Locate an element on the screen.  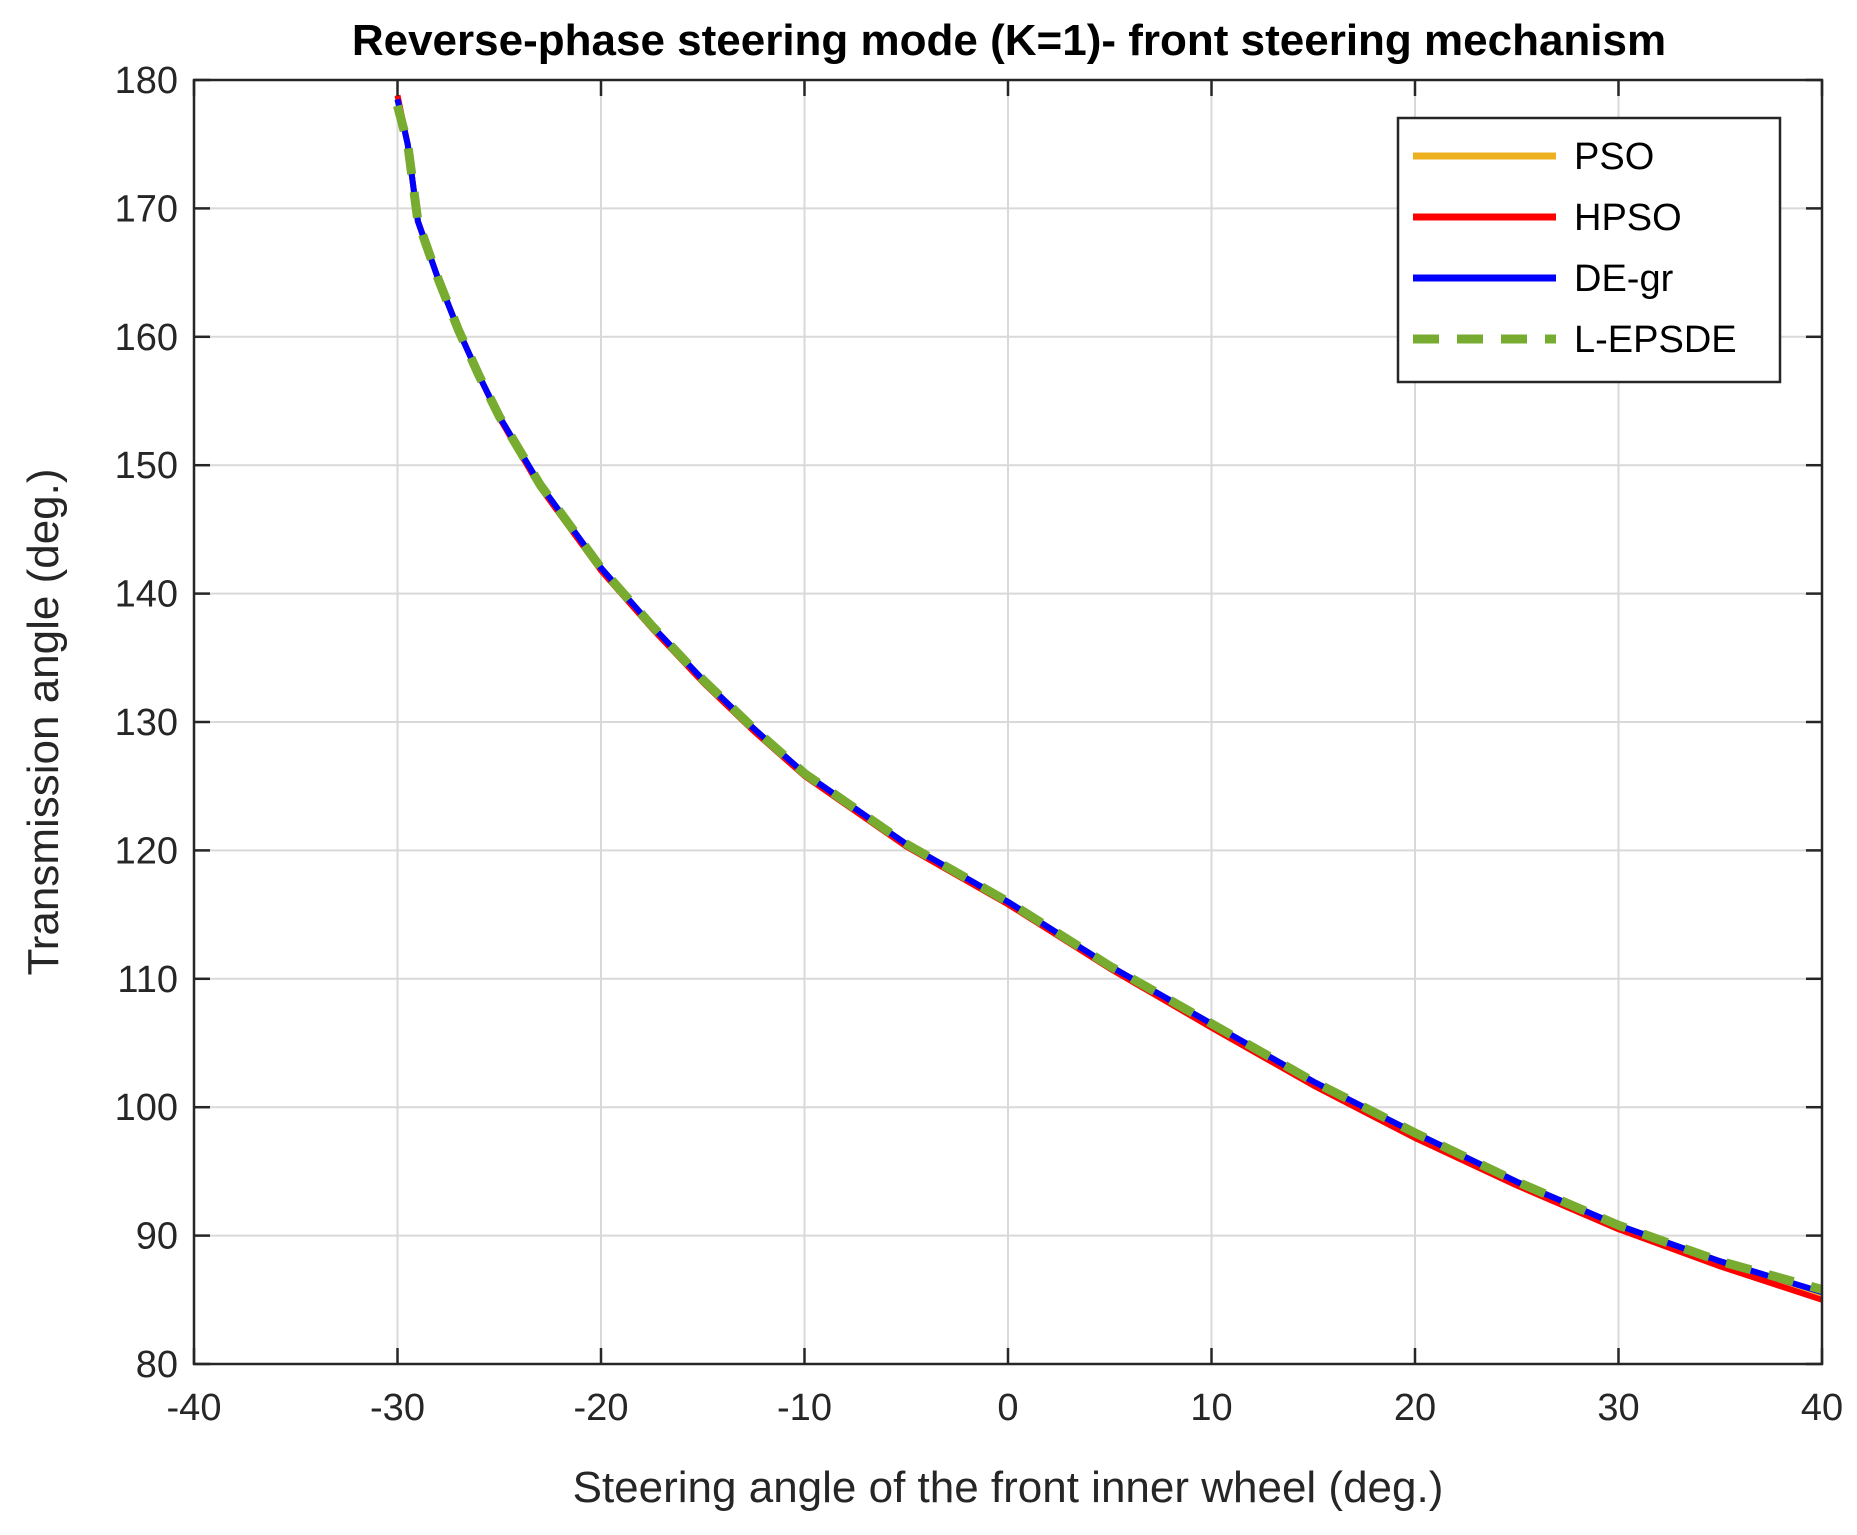
y-tick-label: 80 is located at coordinates (157, 1365).